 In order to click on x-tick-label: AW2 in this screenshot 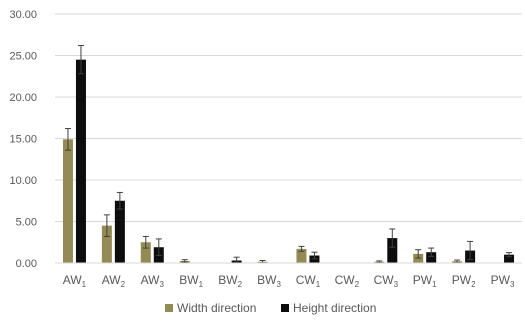, I will do `click(114, 281)`.